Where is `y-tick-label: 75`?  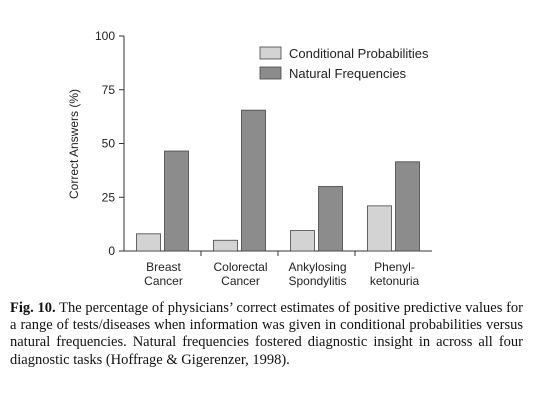 y-tick-label: 75 is located at coordinates (109, 90).